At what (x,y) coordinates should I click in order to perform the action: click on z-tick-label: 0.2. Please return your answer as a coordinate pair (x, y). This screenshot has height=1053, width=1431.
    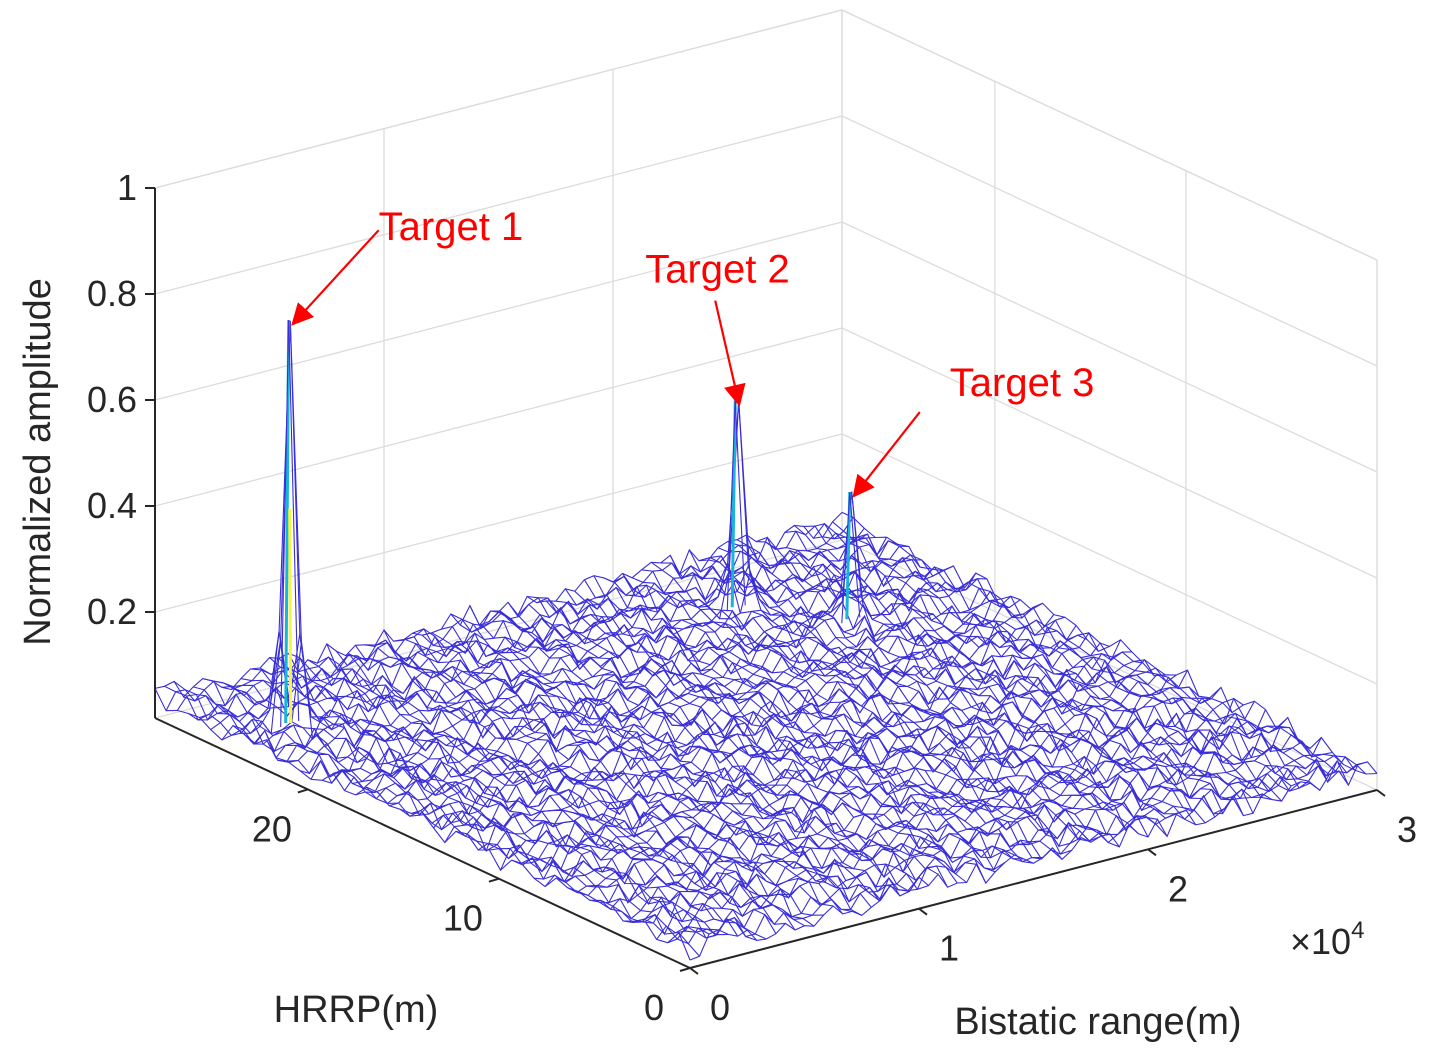
    Looking at the image, I should click on (112, 611).